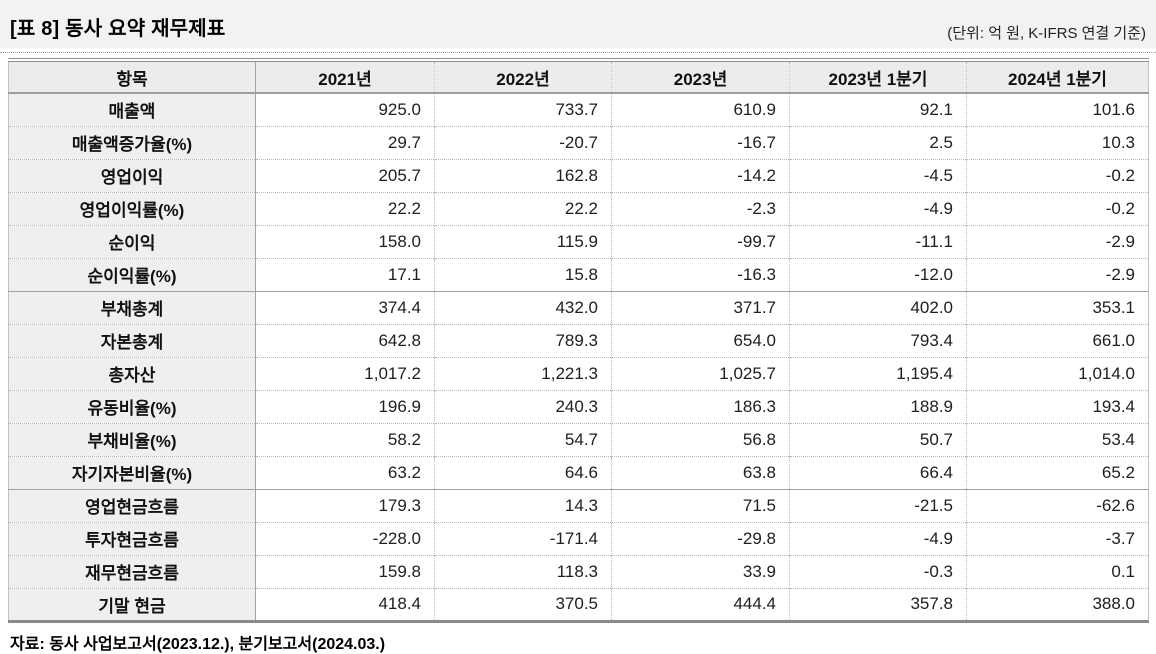 The image size is (1156, 654). I want to click on report-title: [표 8] 동사 요약 재무제표, so click(118, 29).